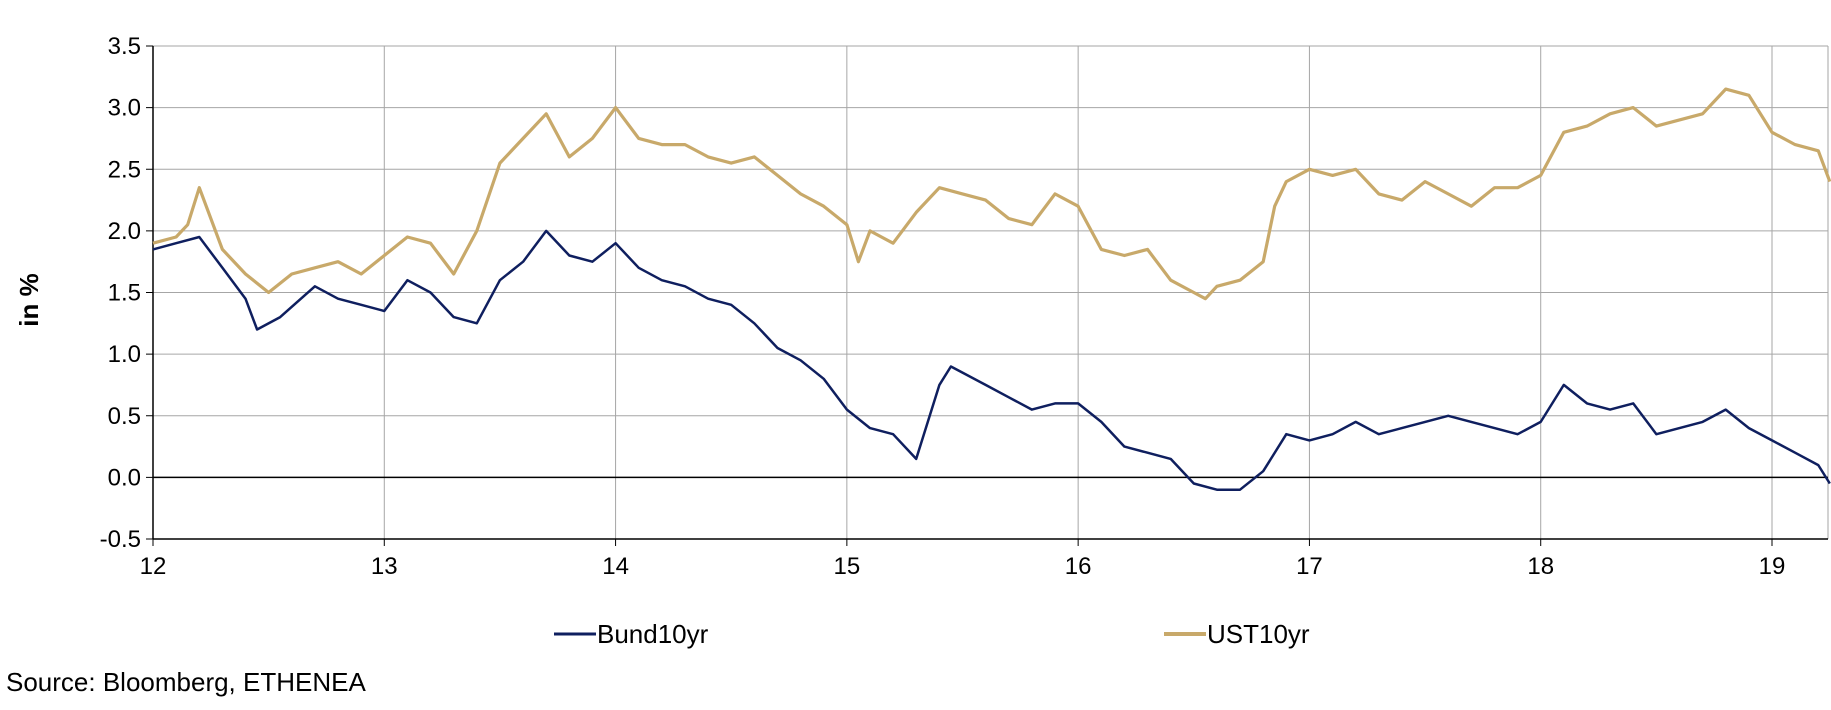 The width and height of the screenshot is (1831, 710). I want to click on x-tick-label: 13, so click(384, 566).